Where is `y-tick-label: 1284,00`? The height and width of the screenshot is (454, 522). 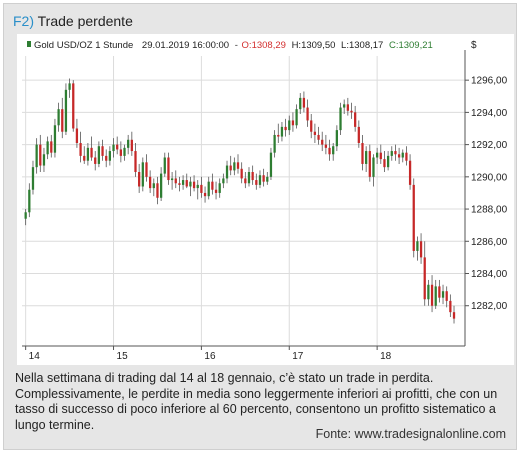 y-tick-label: 1284,00 is located at coordinates (489, 274).